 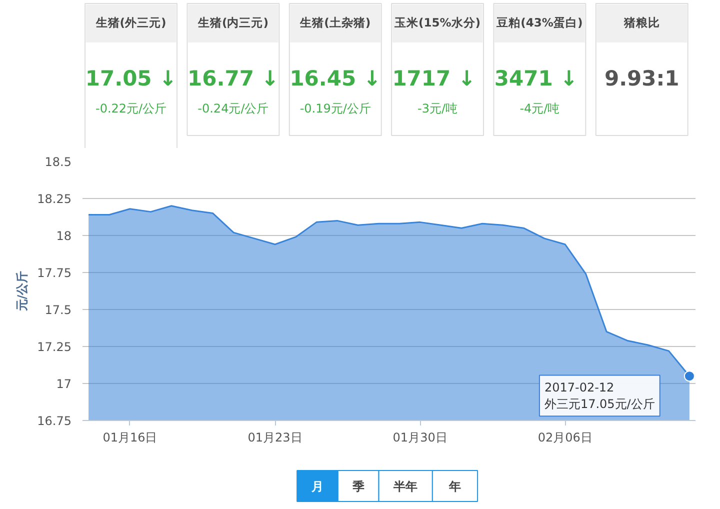 I want to click on category-label: 生猪(内三元), so click(x=232, y=23).